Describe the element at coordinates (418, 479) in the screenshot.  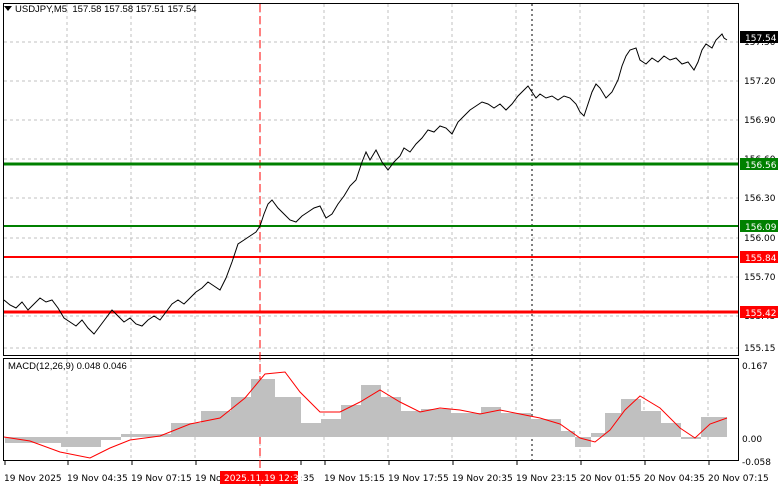
I see `time-tick-label: 19 Nov 17:55` at that location.